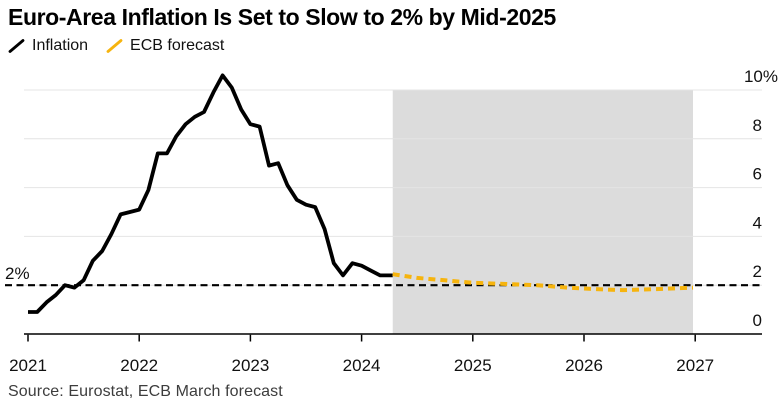  Describe the element at coordinates (28, 365) in the screenshot. I see `x-axis-label-2021: 2021` at that location.